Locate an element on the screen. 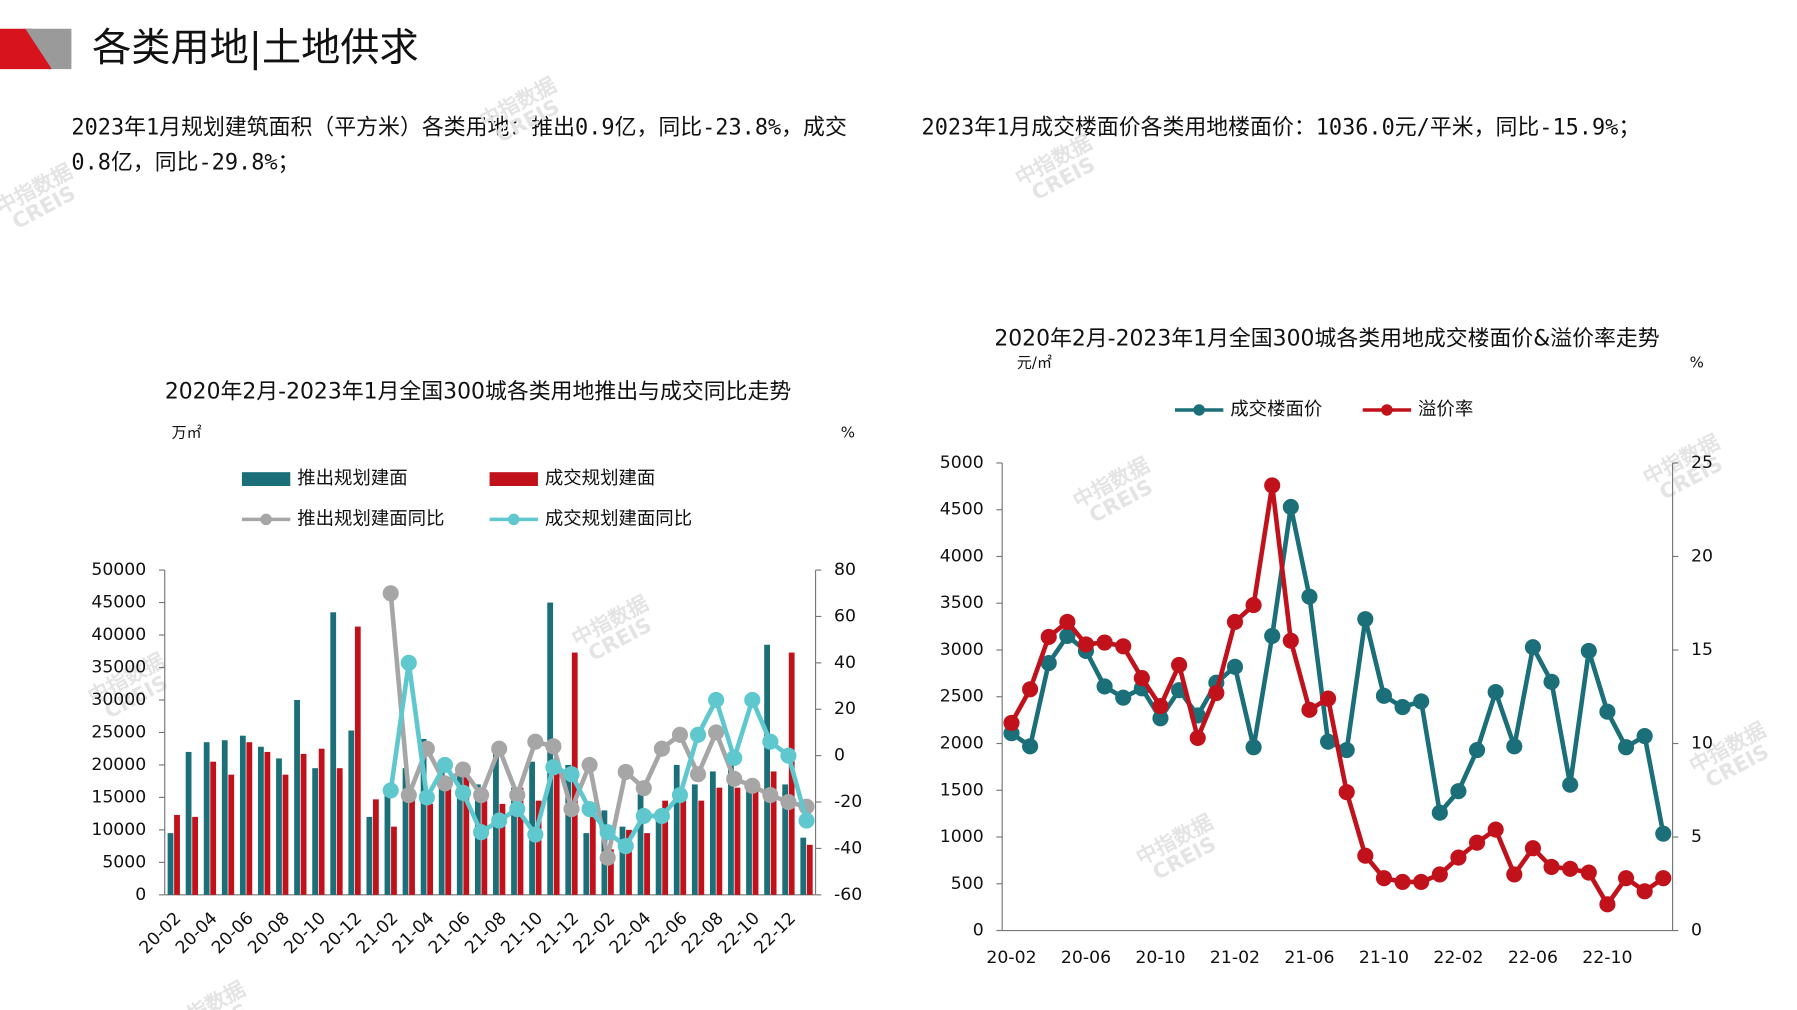 This screenshot has height=1010, width=1797. y-tick-label: 500 is located at coordinates (967, 884).